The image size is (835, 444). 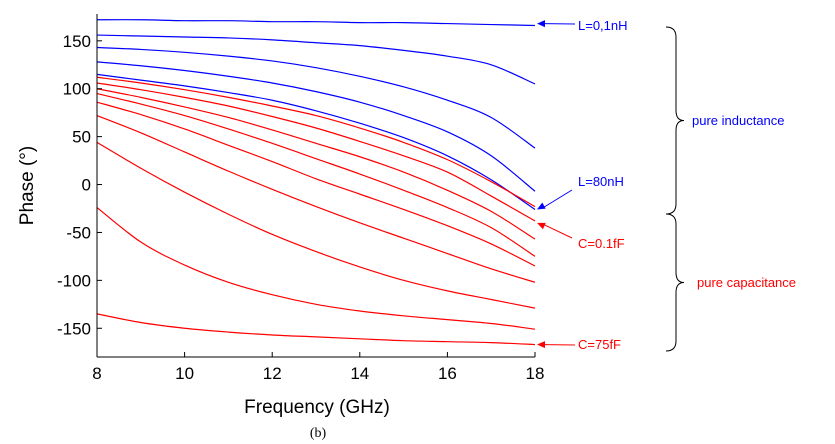 I want to click on y-axis-label: Phase (°), so click(x=27, y=185).